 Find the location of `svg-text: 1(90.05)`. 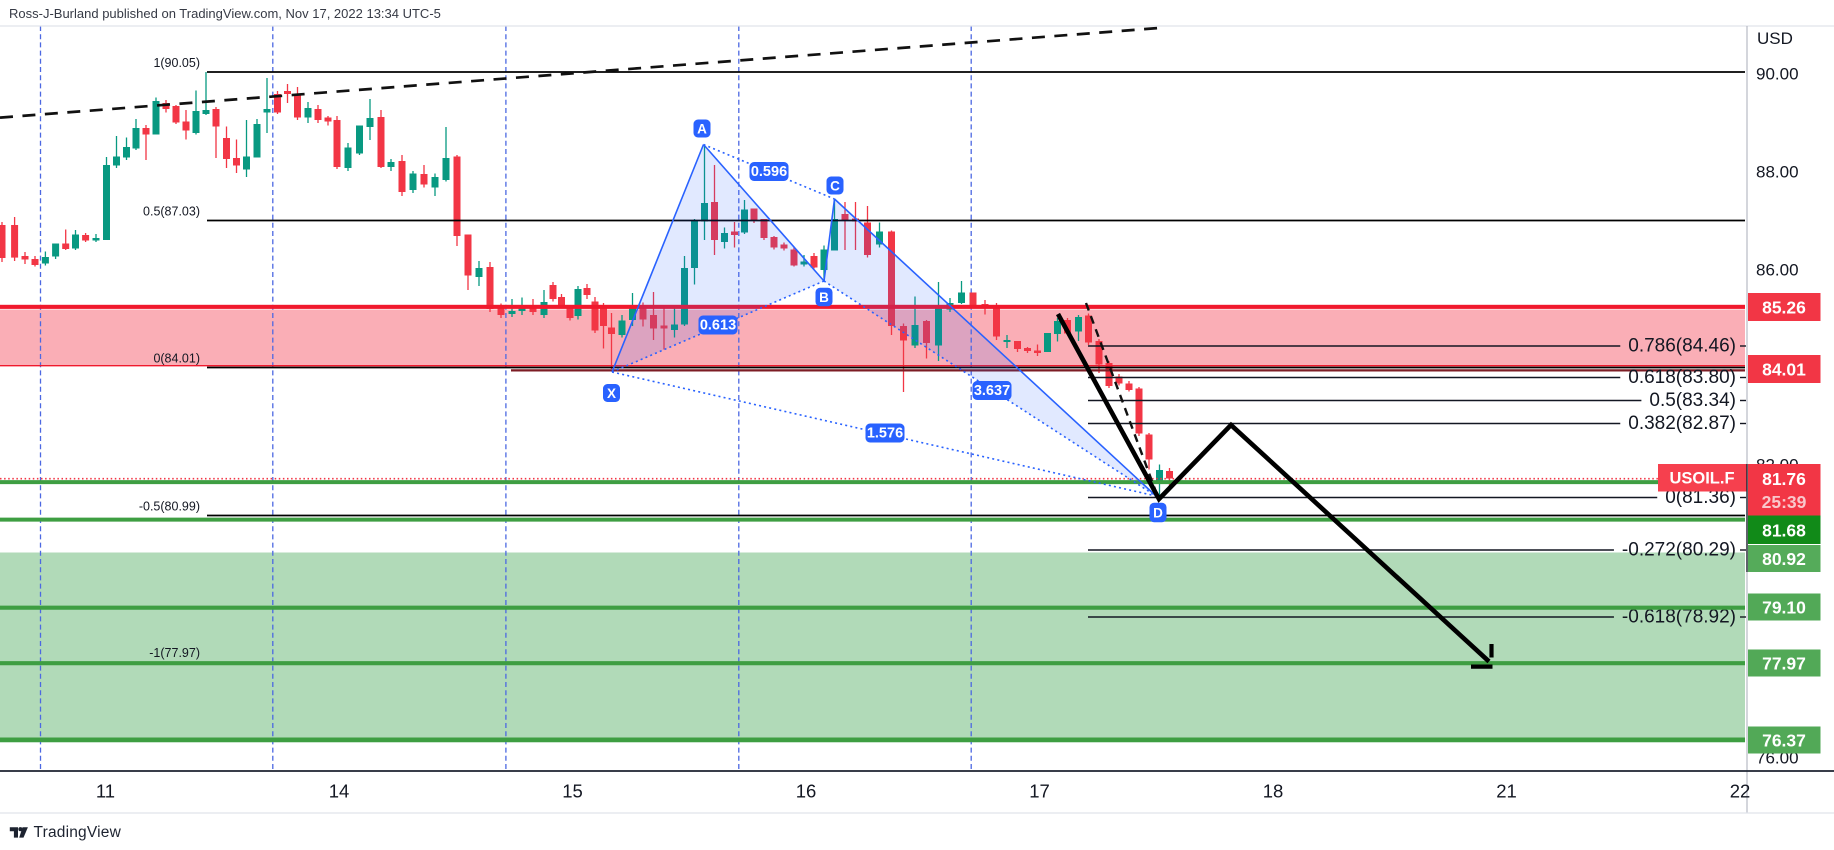

svg-text: 1(90.05) is located at coordinates (176, 63).